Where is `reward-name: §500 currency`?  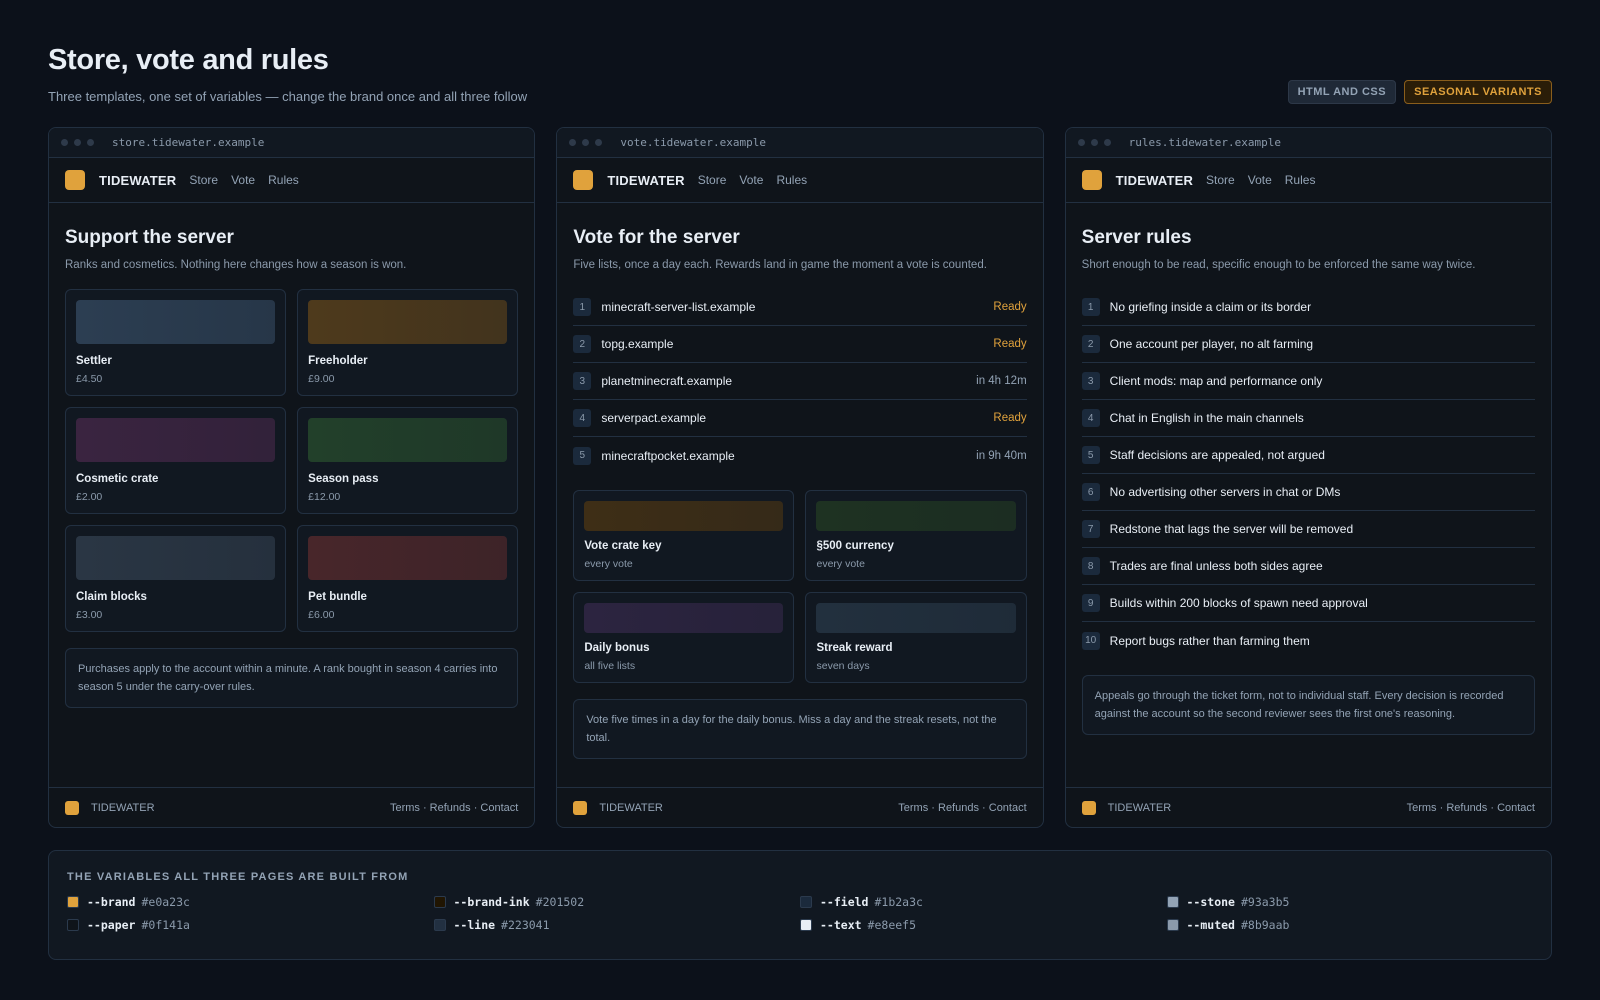
reward-name: §500 currency is located at coordinates (855, 546).